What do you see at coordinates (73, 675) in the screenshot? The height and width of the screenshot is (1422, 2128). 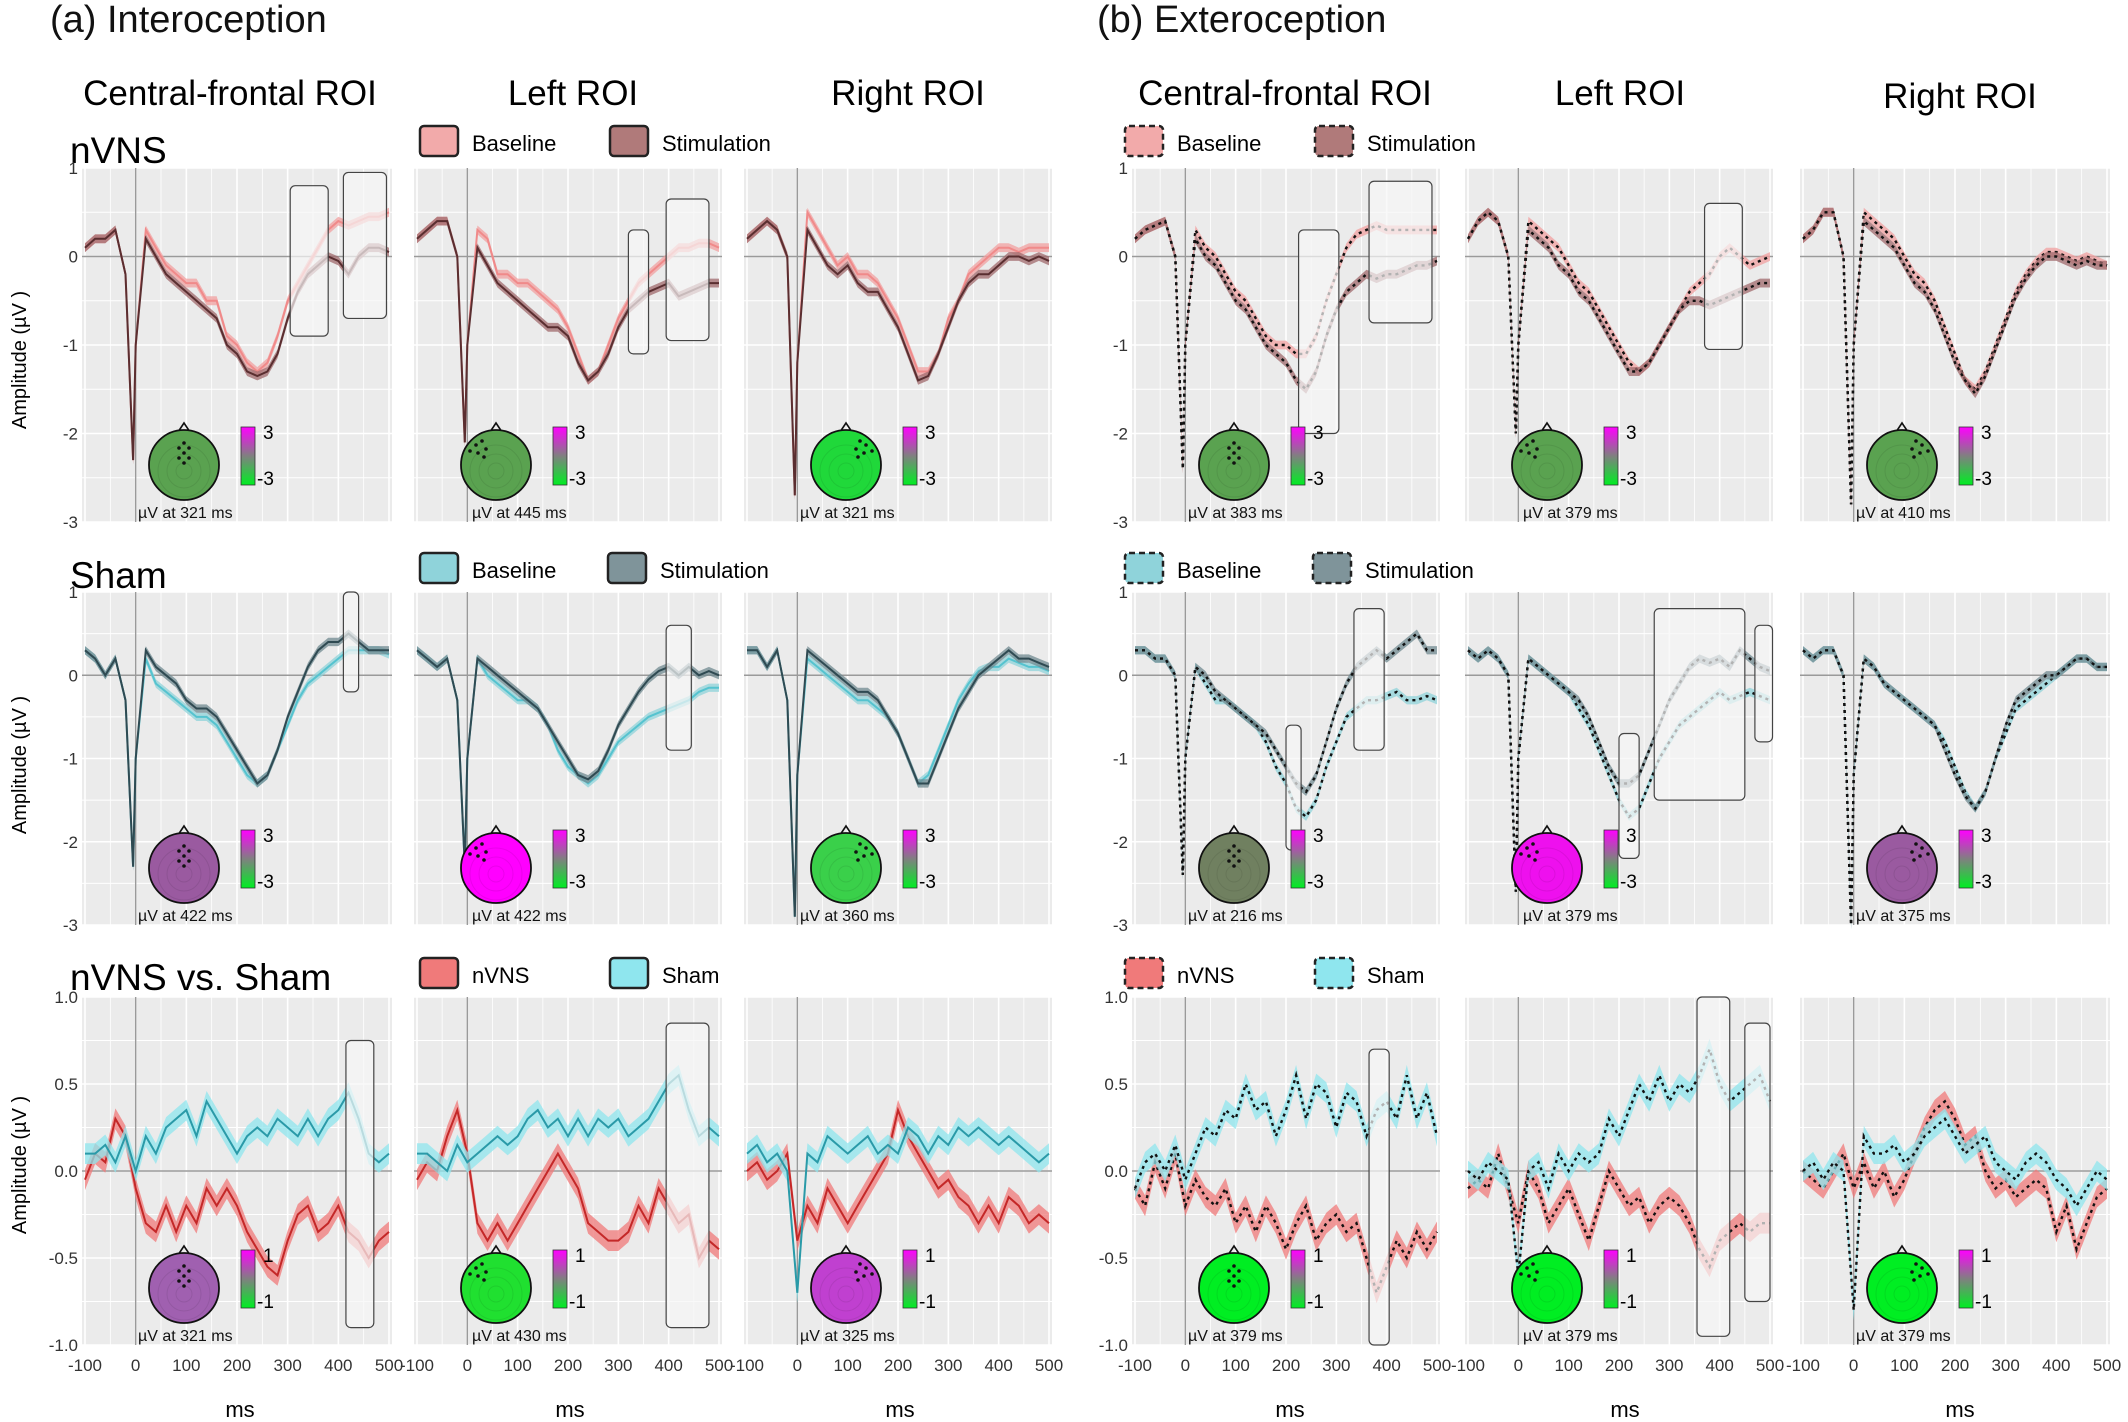 I see `y-tick-label: 0` at bounding box center [73, 675].